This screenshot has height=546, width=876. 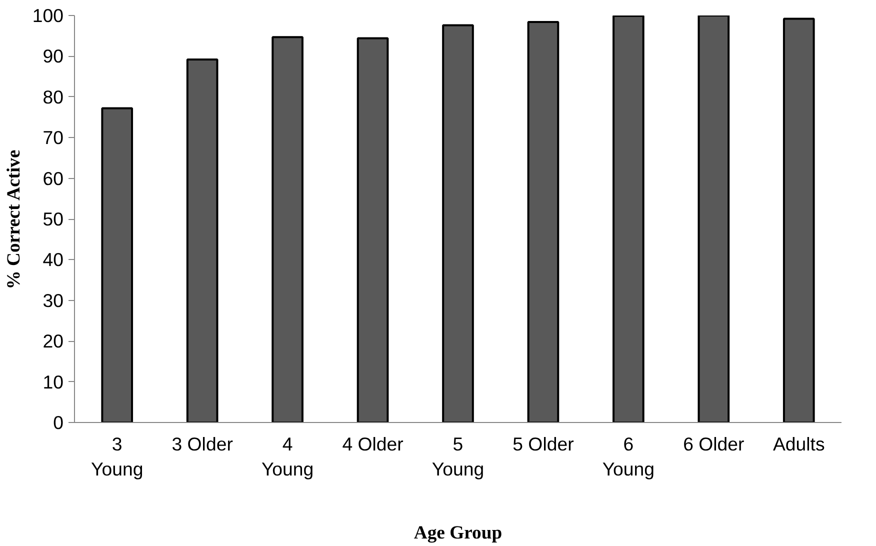 What do you see at coordinates (458, 533) in the screenshot?
I see `x-axis-title: Age Group` at bounding box center [458, 533].